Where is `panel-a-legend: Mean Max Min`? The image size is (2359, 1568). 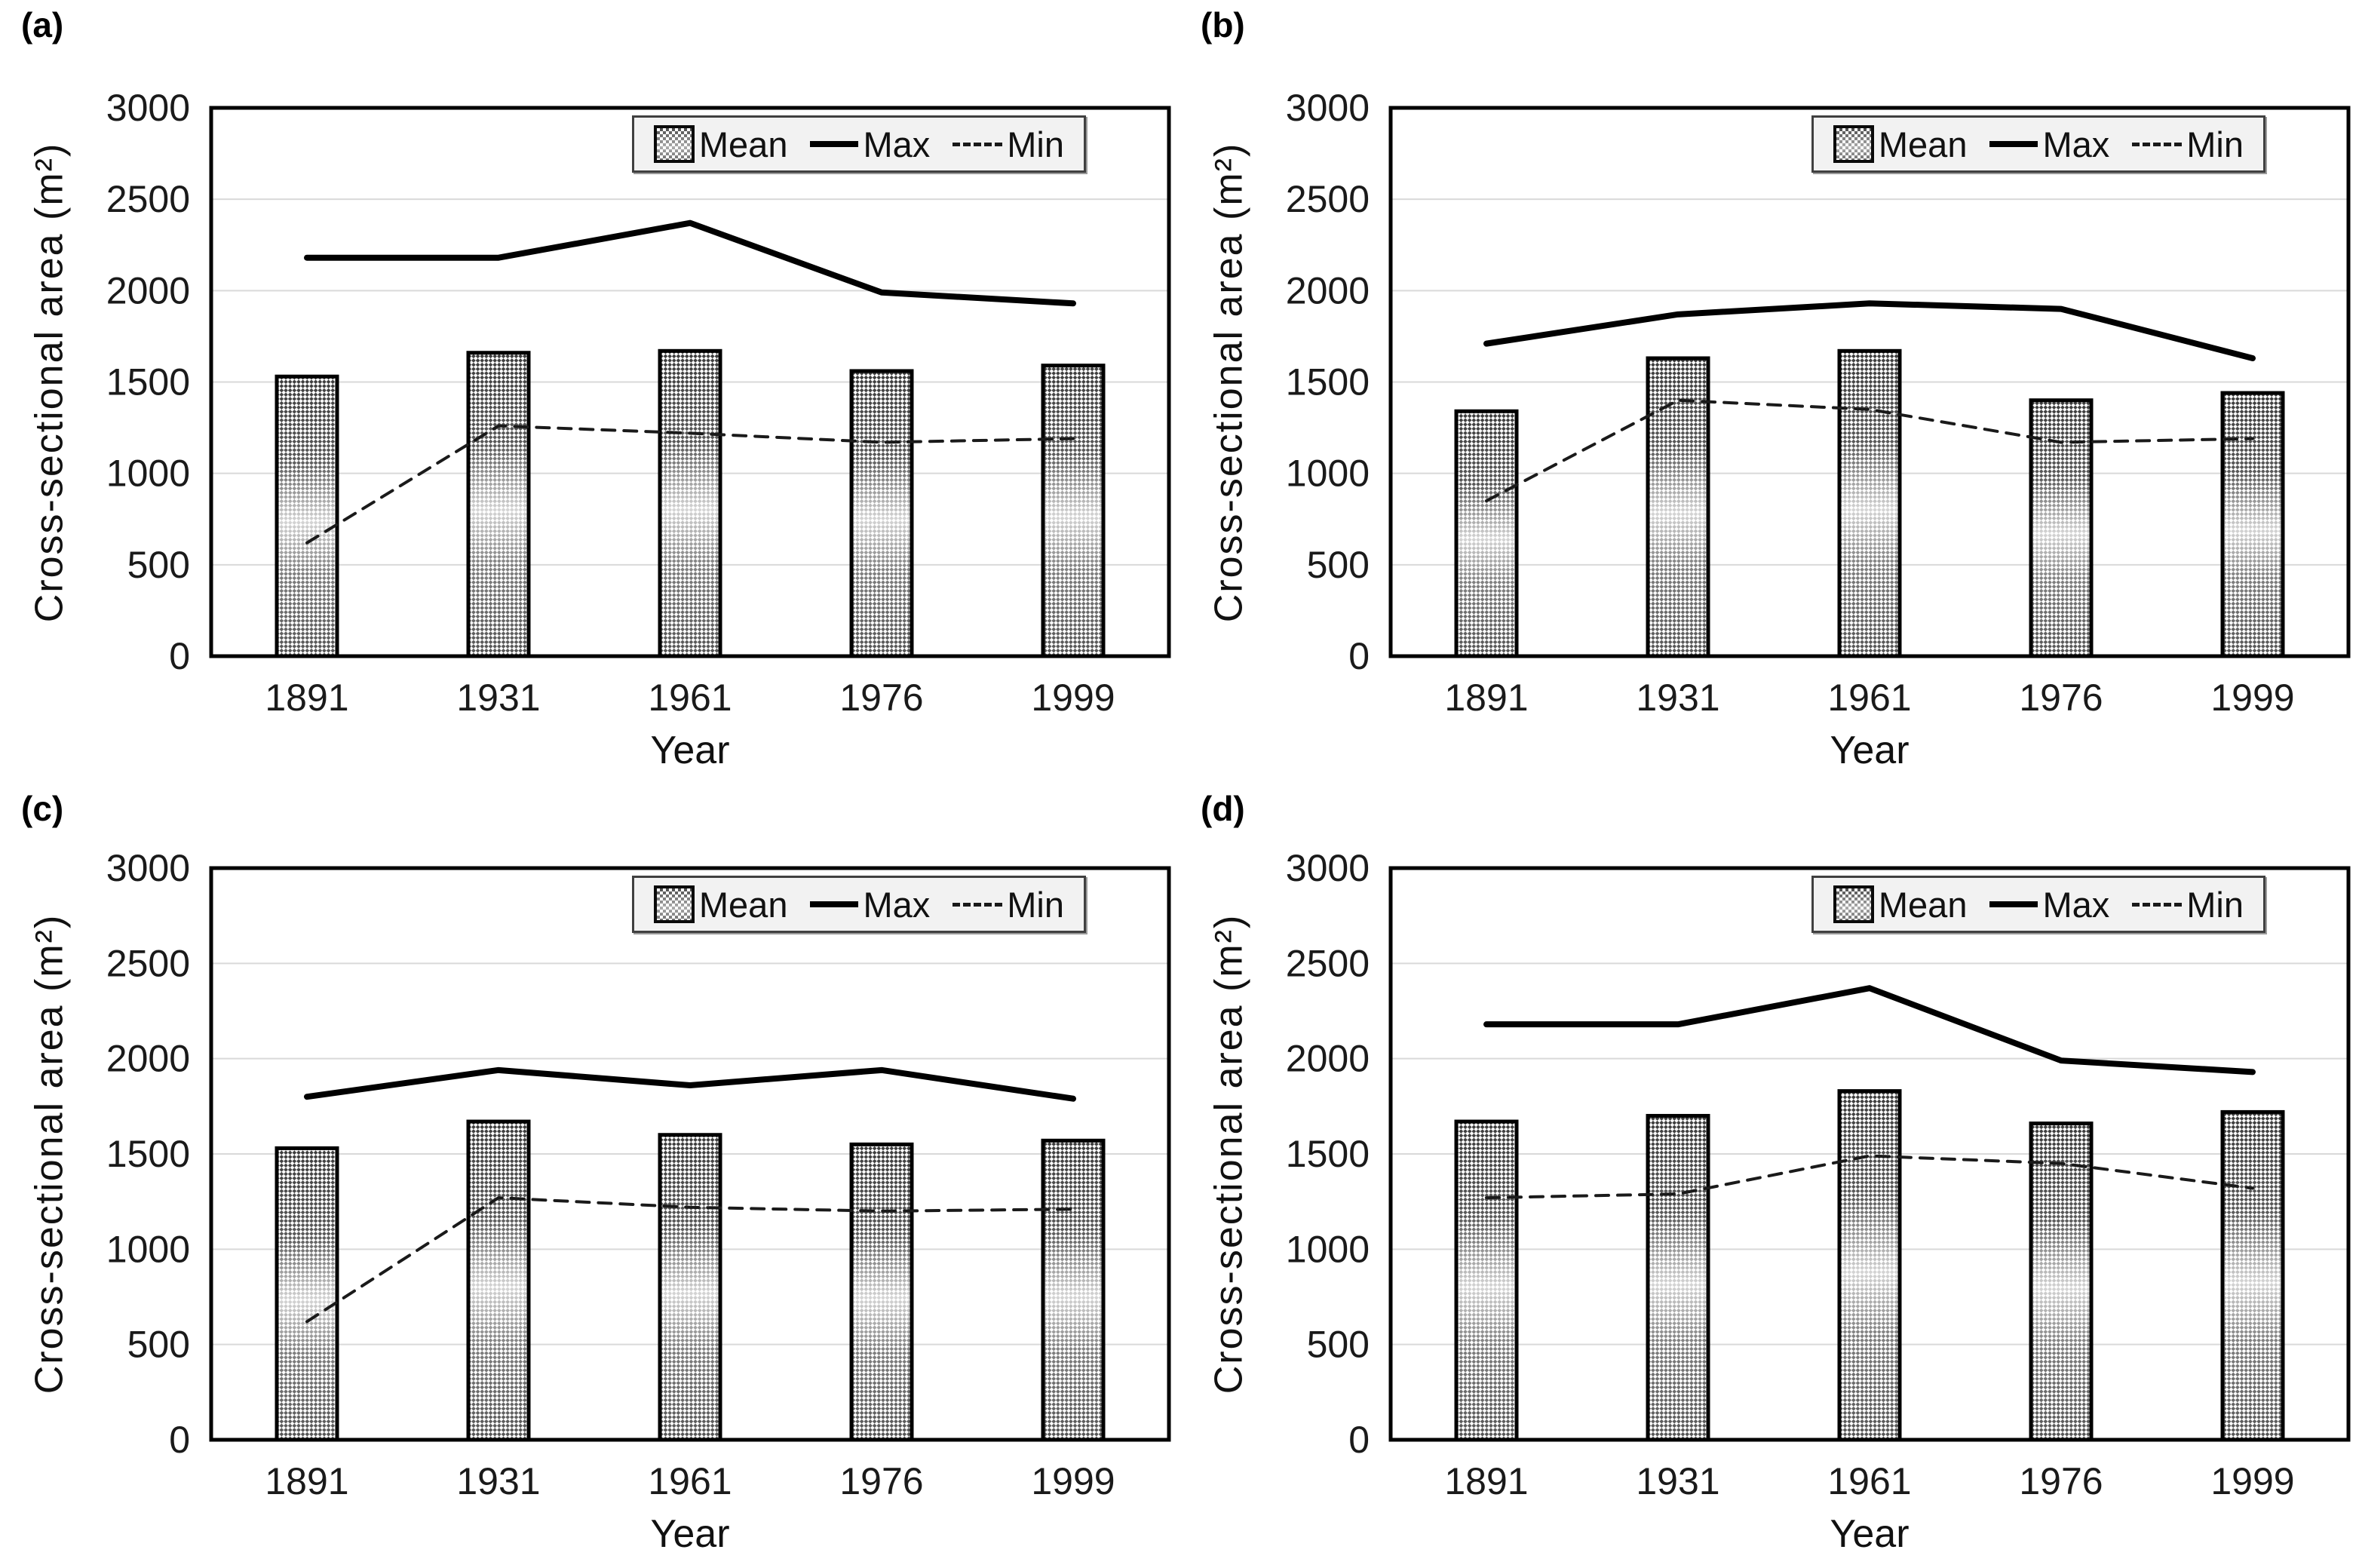 panel-a-legend: Mean Max Min is located at coordinates (858, 144).